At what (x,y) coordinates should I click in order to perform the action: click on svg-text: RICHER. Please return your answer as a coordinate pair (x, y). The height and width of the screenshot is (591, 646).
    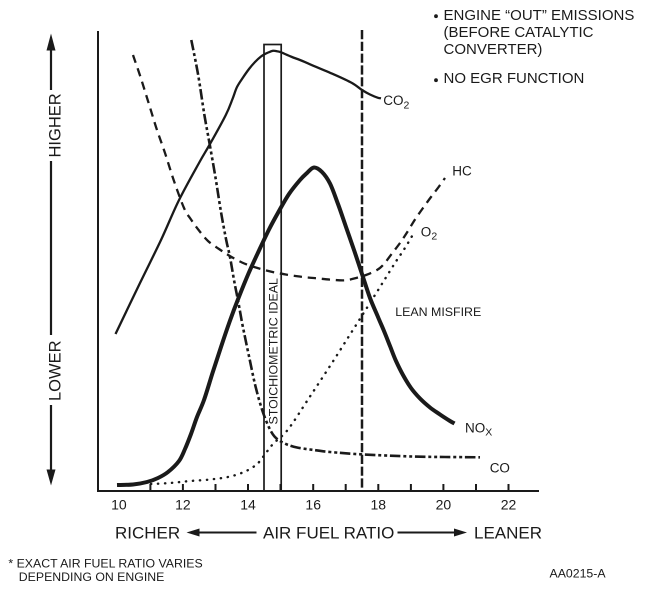
    Looking at the image, I should click on (147, 533).